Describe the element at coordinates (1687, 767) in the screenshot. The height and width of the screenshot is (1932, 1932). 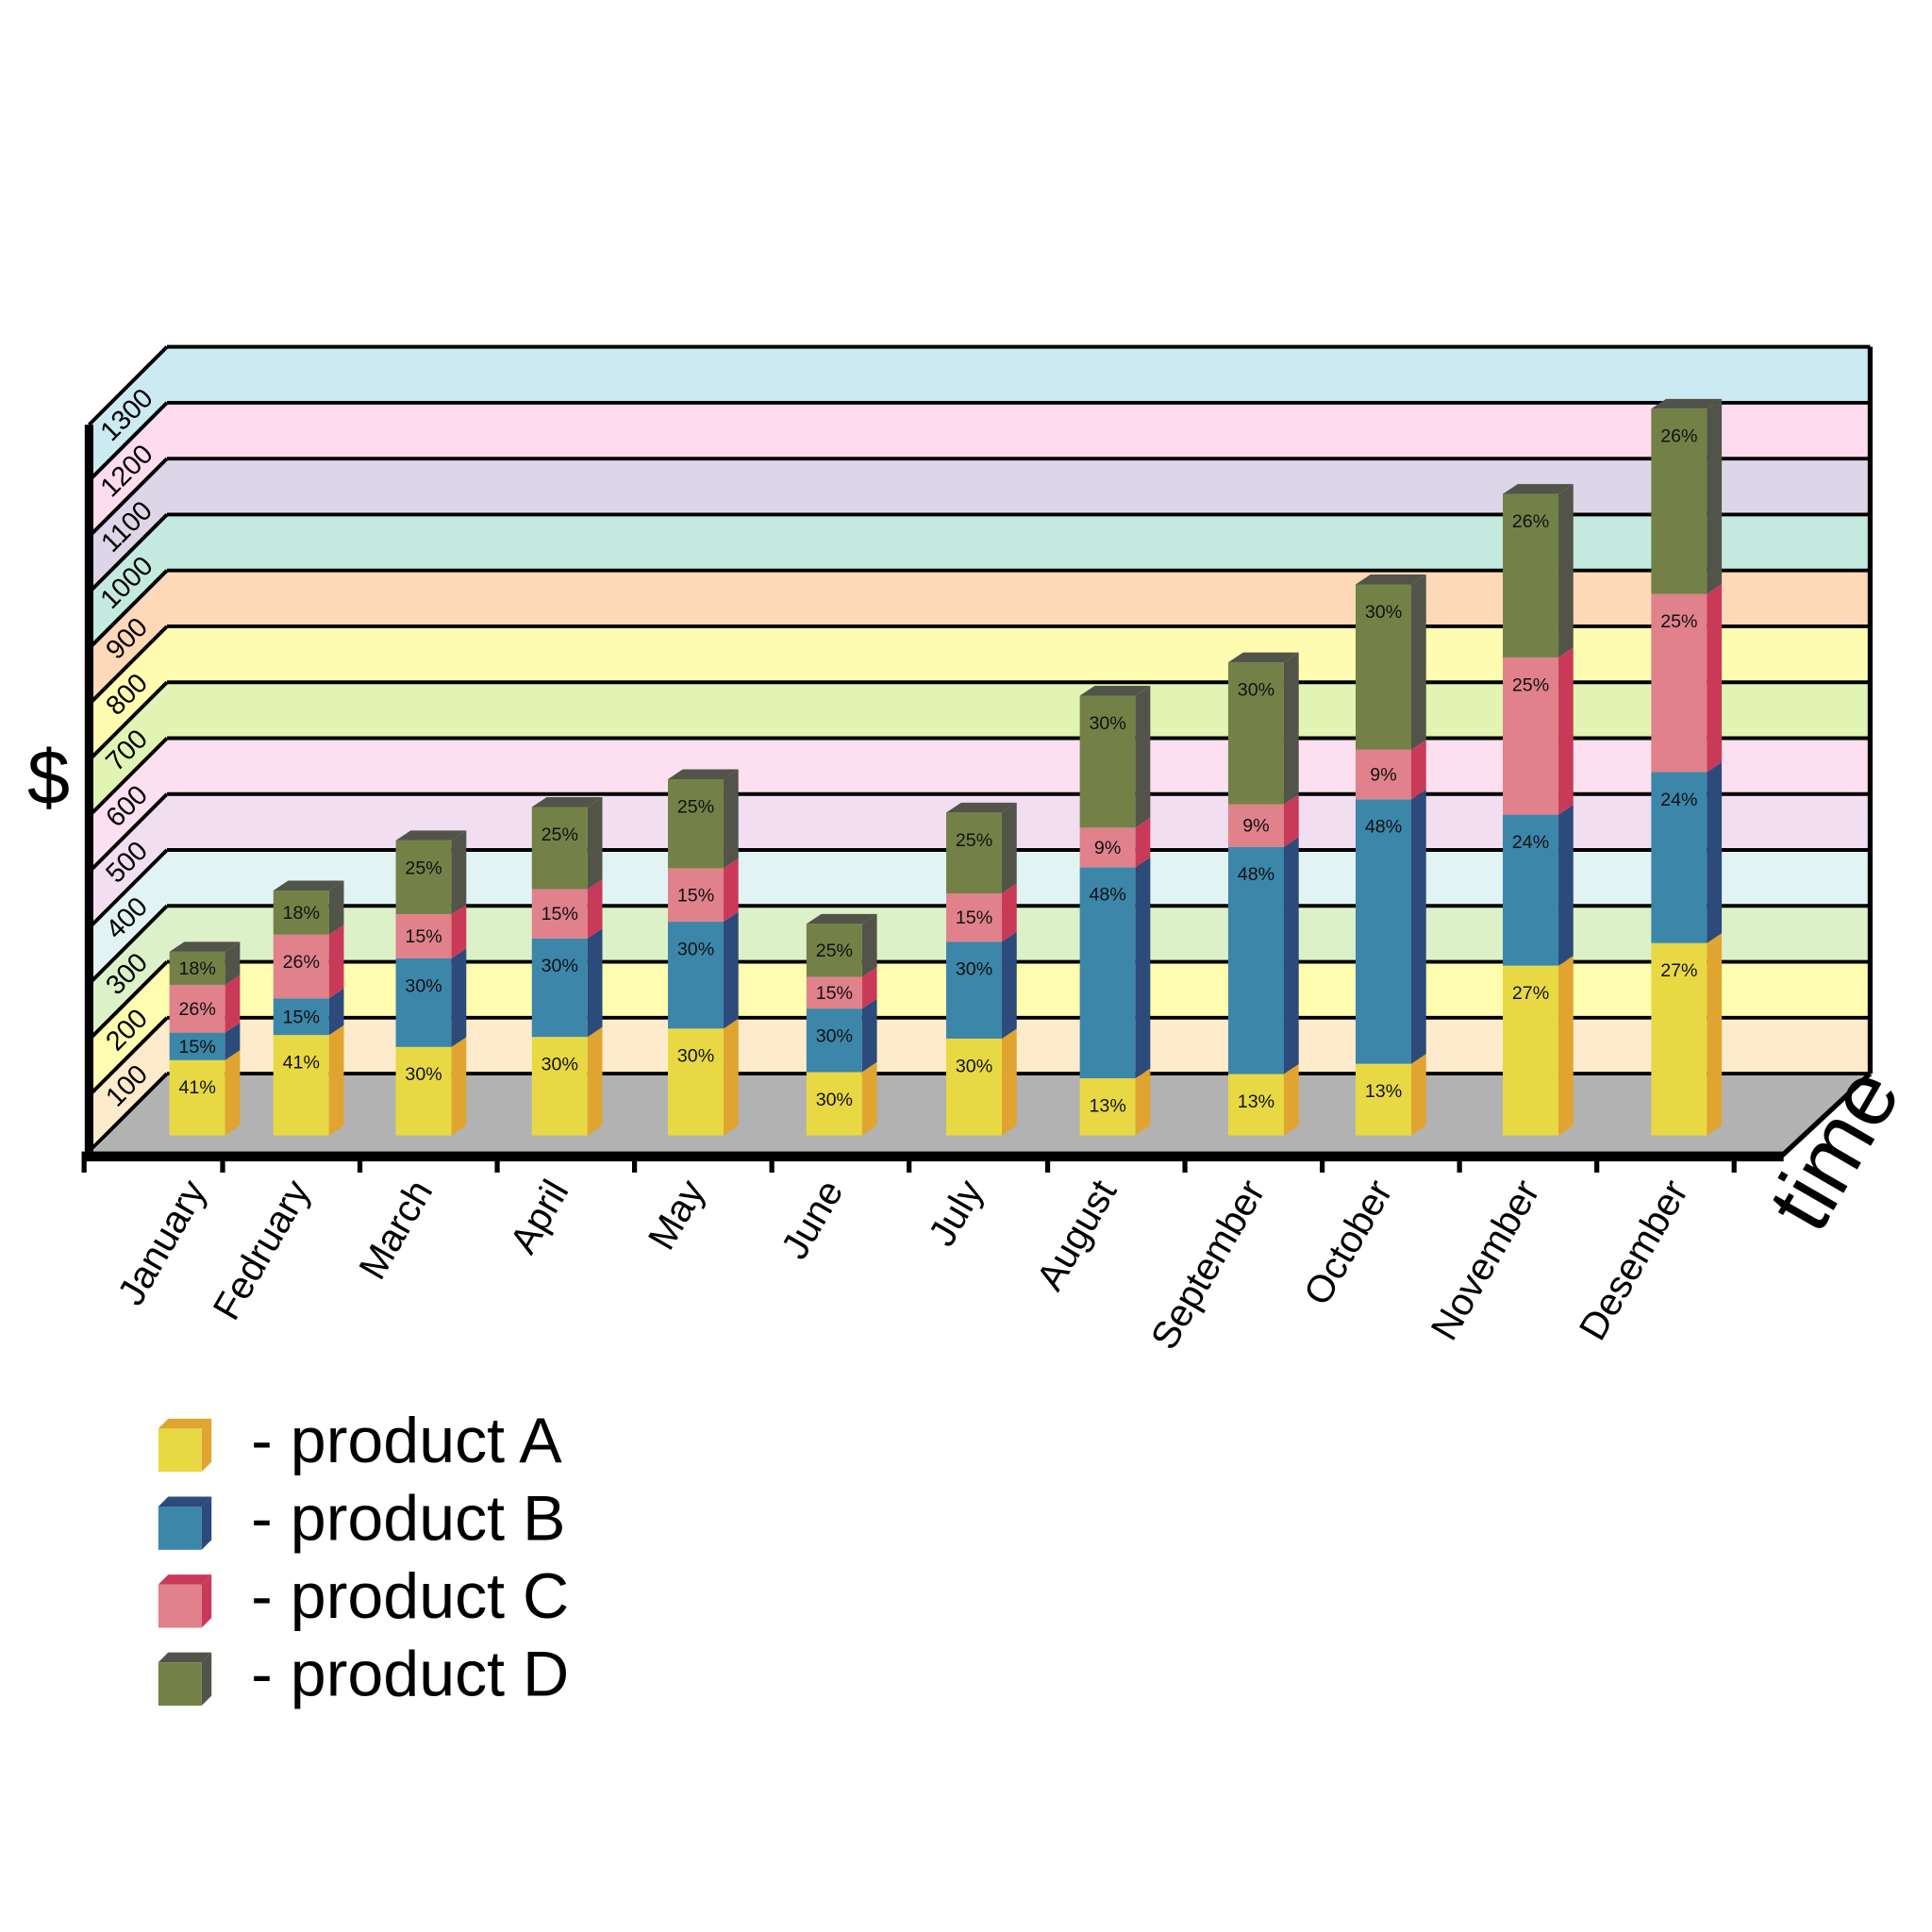
I see `bar-desember: 27% 24% 25% 26%` at that location.